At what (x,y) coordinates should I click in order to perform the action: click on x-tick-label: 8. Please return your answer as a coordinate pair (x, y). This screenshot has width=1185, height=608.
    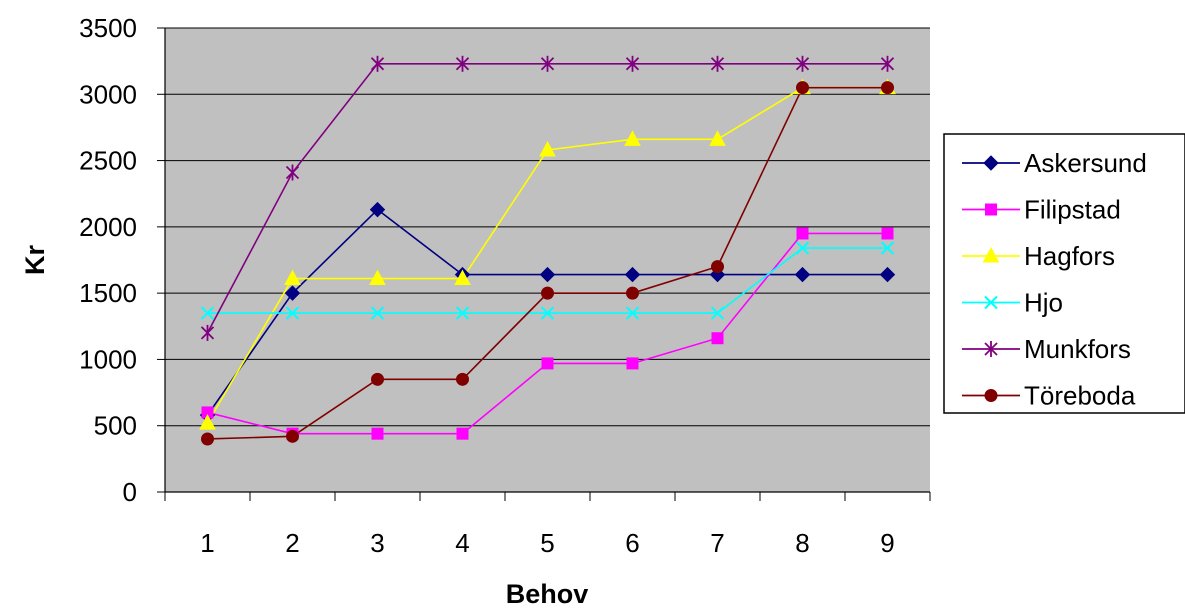
    Looking at the image, I should click on (802, 543).